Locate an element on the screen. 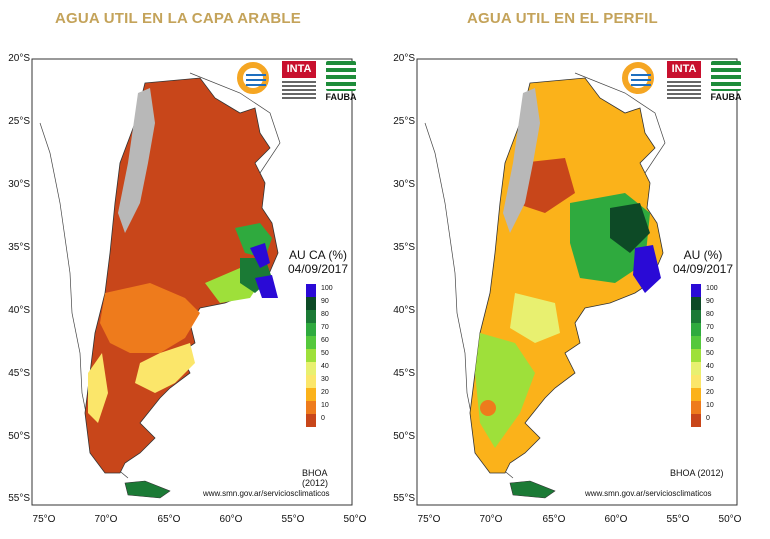 The width and height of the screenshot is (770, 539). title-left: AGUA UTIL EN LA CAPA ARABLE is located at coordinates (178, 18).